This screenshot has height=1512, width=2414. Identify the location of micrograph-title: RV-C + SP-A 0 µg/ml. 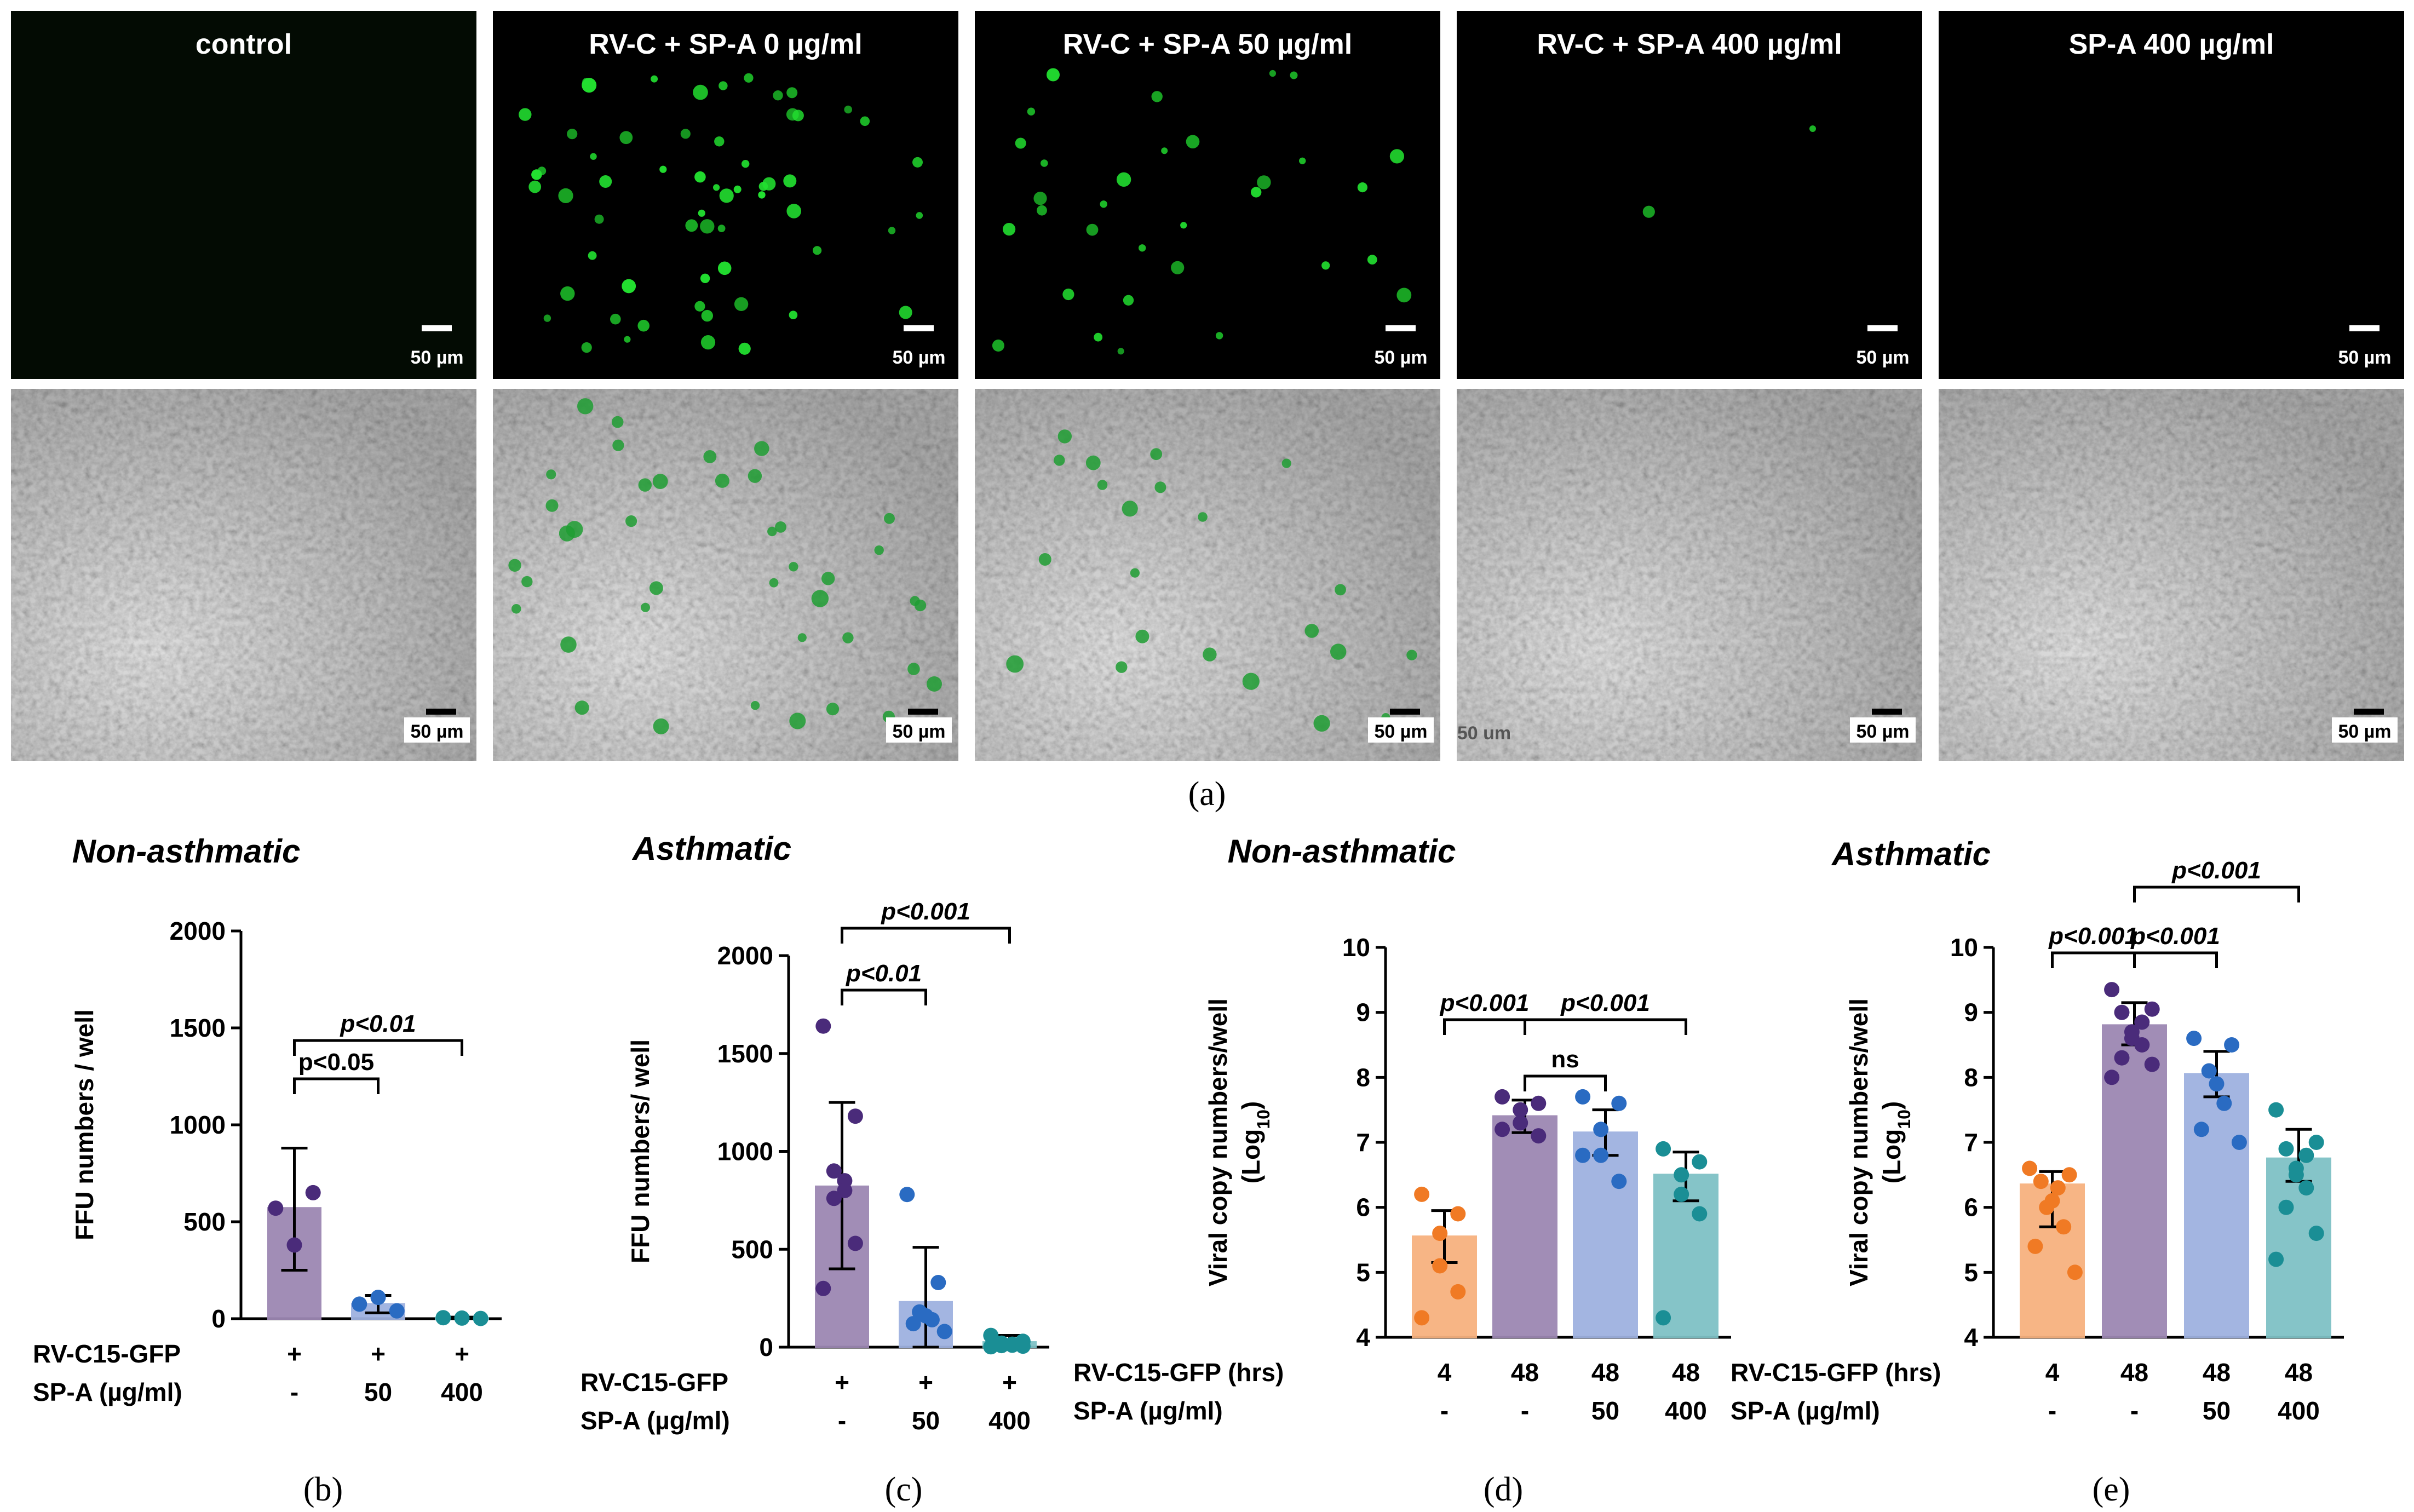
(726, 44).